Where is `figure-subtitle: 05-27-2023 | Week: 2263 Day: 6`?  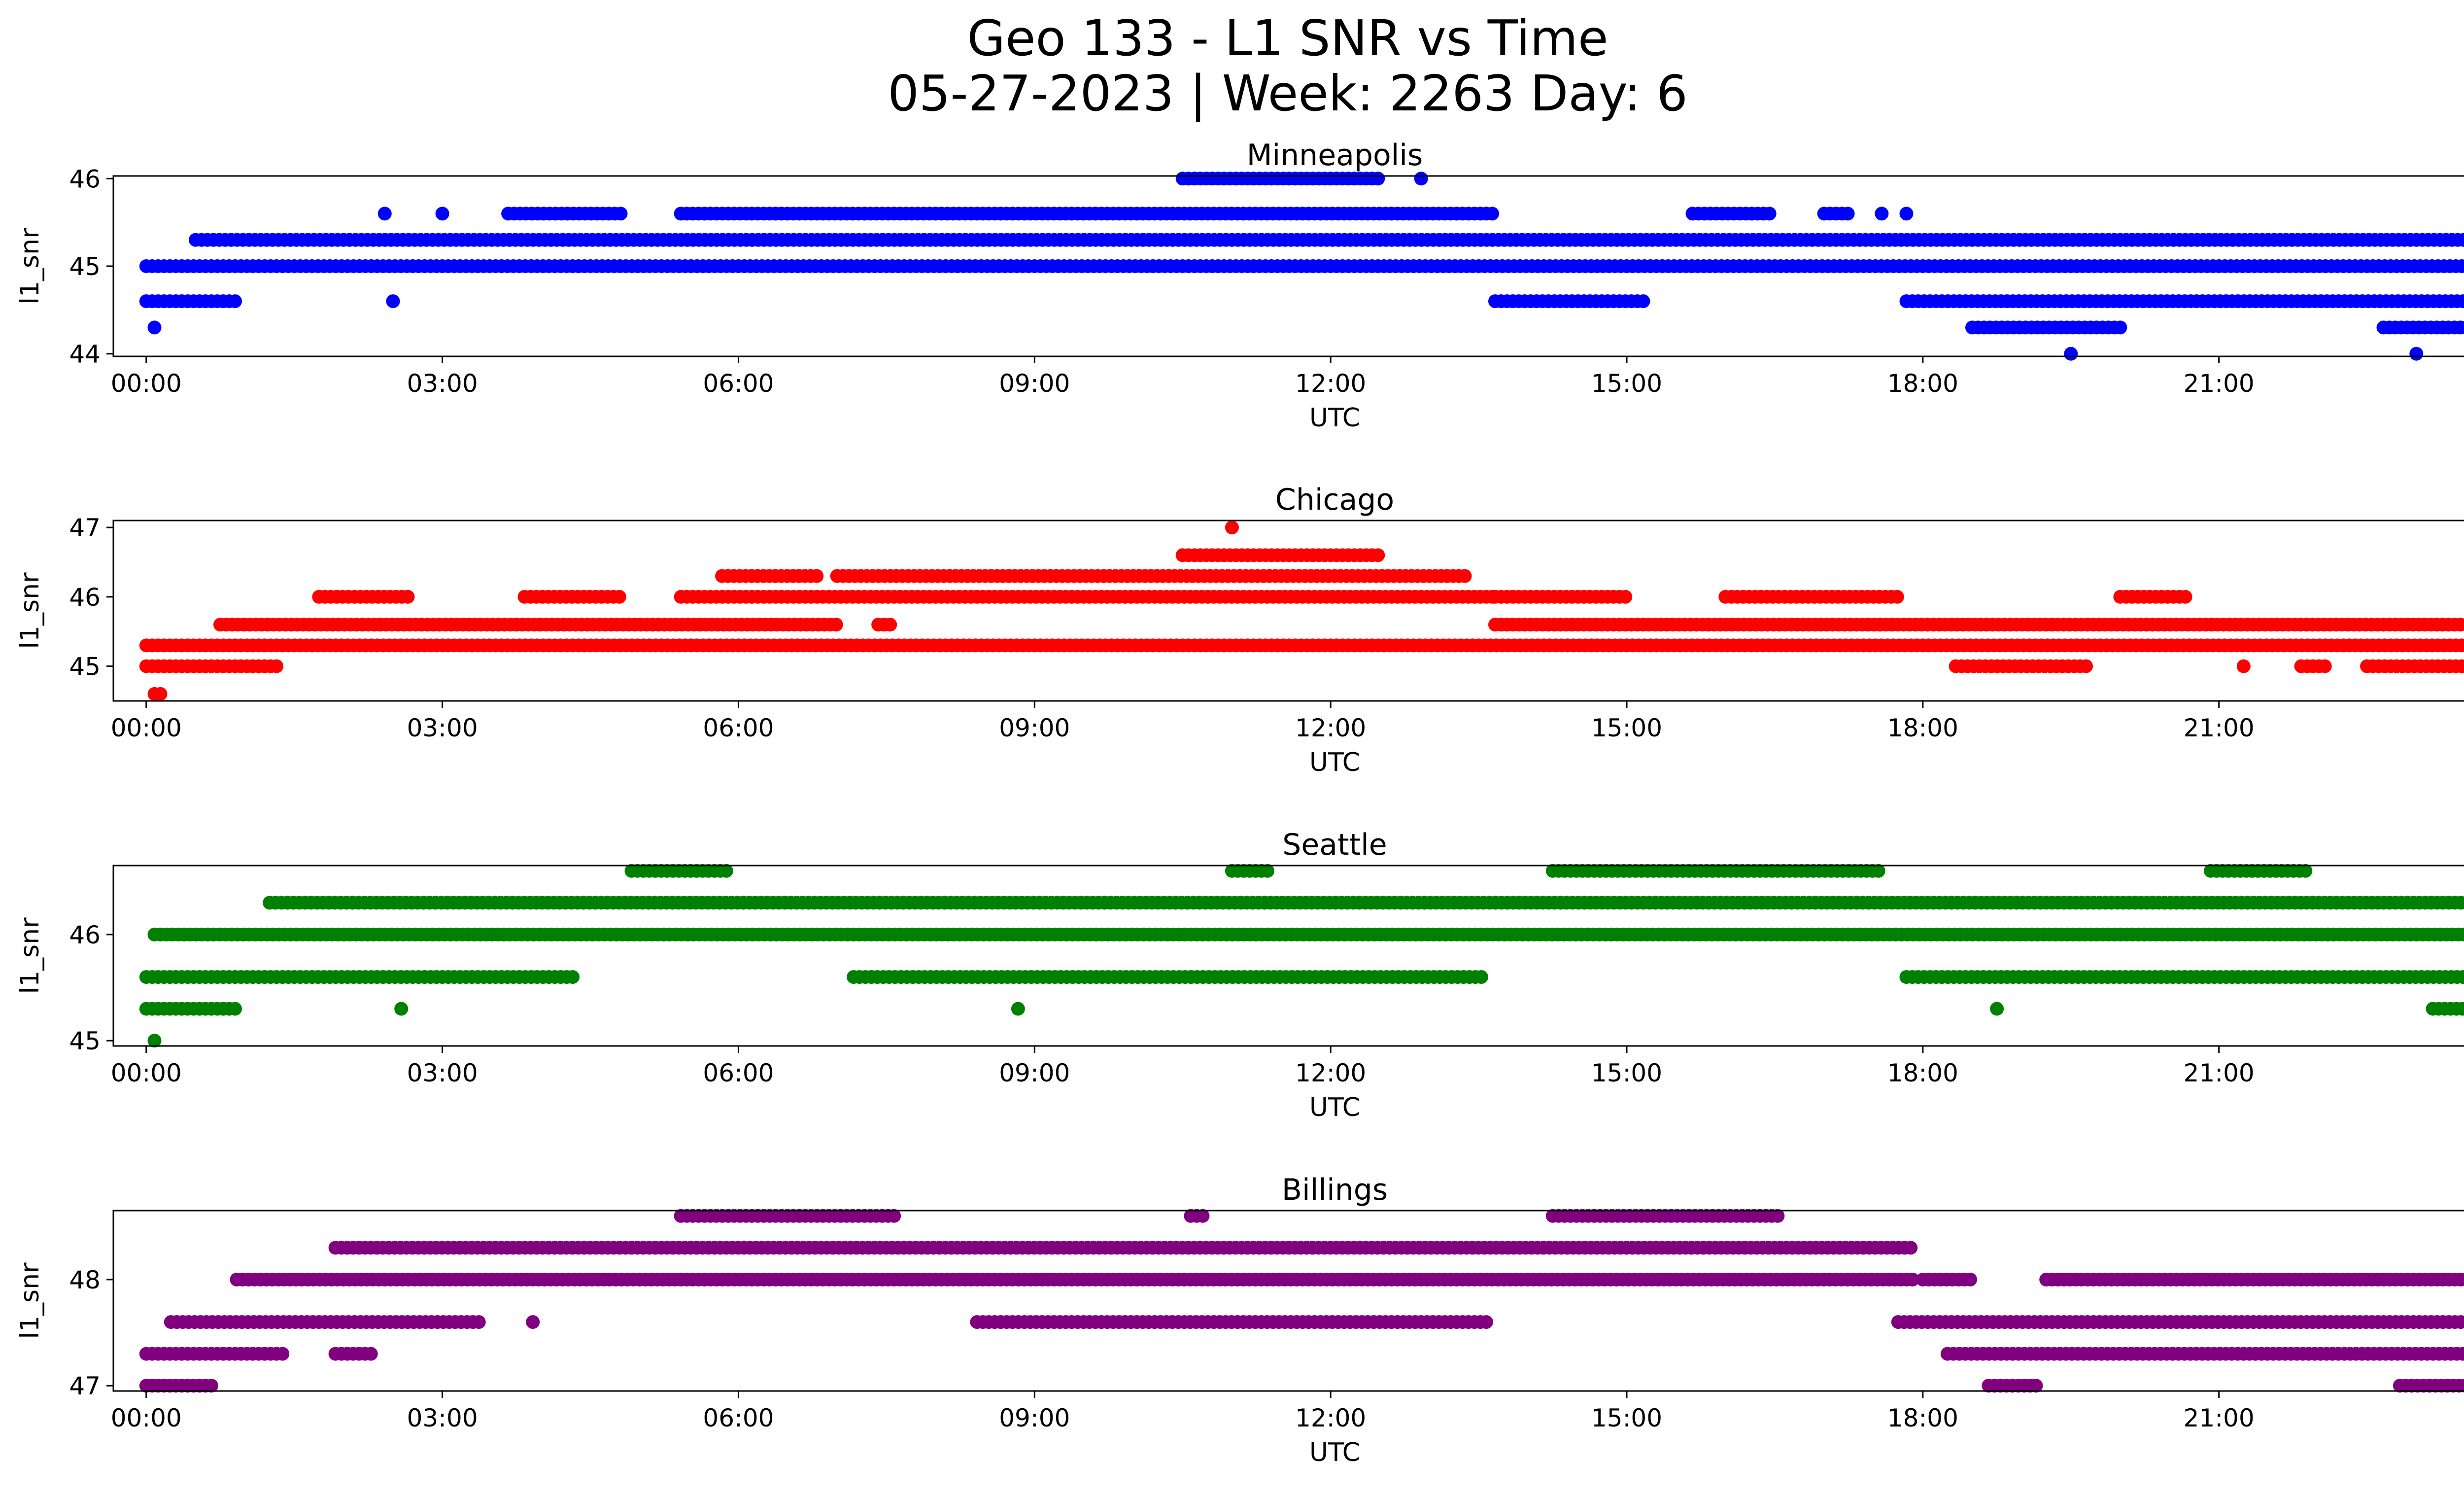
figure-subtitle: 05-27-2023 | Week: 2263 Day: 6 is located at coordinates (1288, 93).